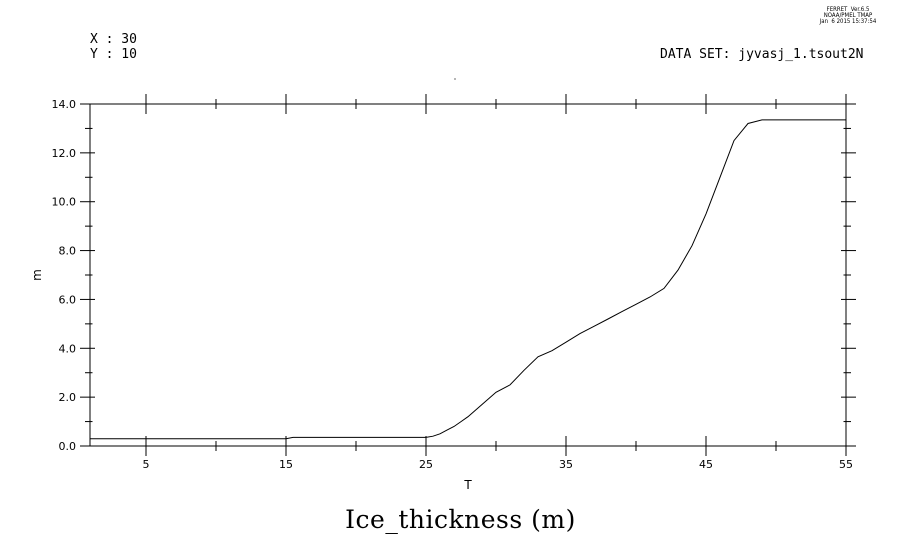 The image size is (921, 552). Describe the element at coordinates (848, 21) in the screenshot. I see `stamp-line-3: Jan 6 2015 15:37:54` at that location.